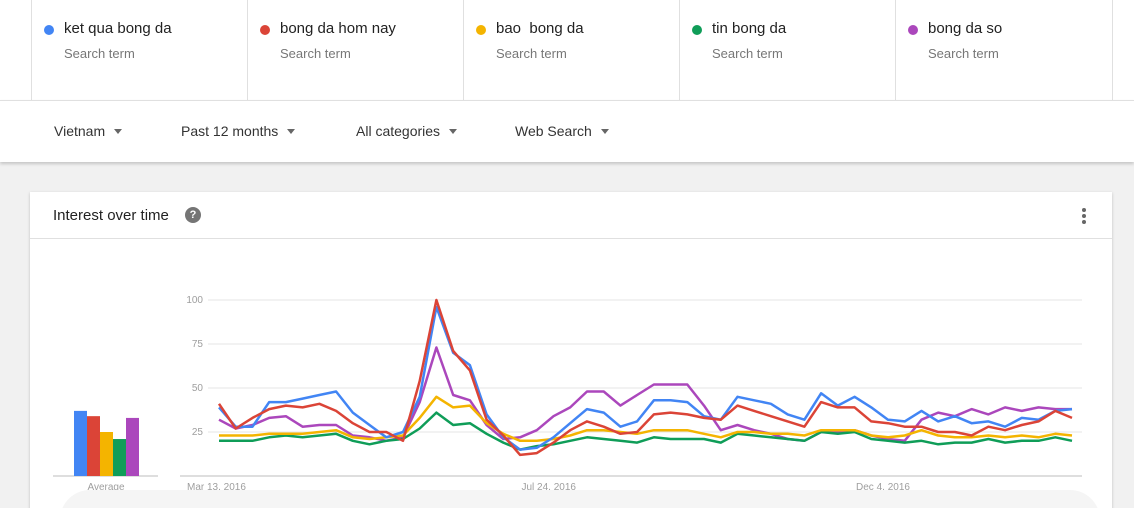  What do you see at coordinates (194, 300) in the screenshot?
I see `y-tick-label: 100` at bounding box center [194, 300].